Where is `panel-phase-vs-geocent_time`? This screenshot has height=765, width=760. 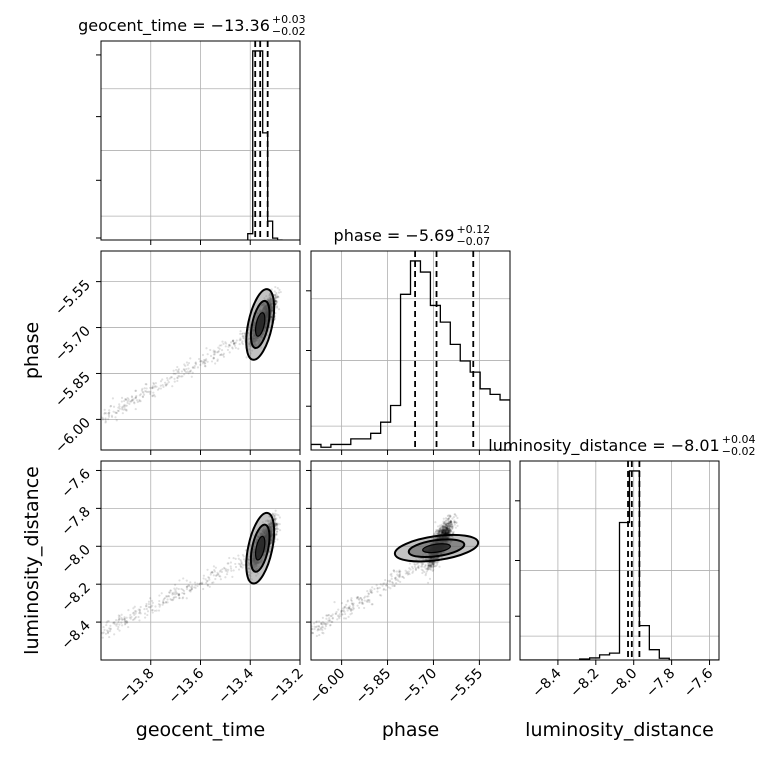
panel-phase-vs-geocent_time is located at coordinates (198, 353).